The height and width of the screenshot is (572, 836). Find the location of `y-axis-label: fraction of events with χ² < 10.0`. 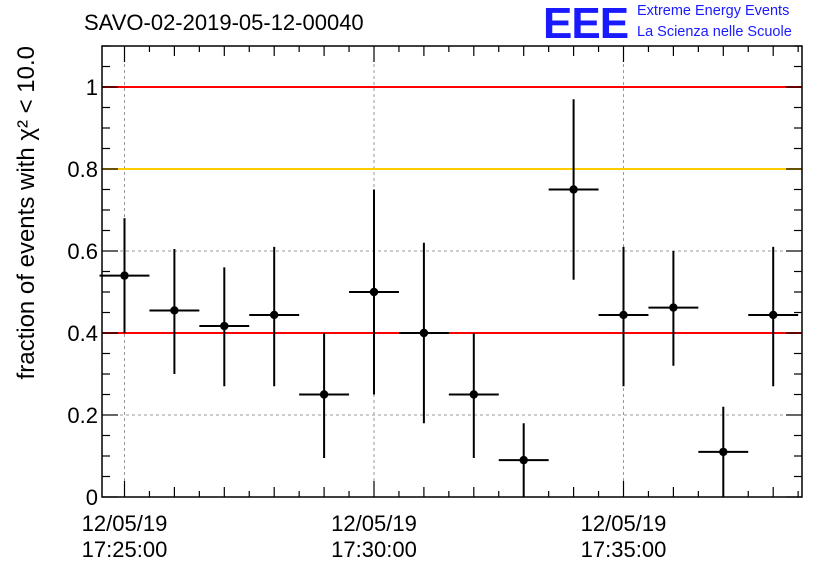

y-axis-label: fraction of events with χ² < 10.0 is located at coordinates (26, 212).